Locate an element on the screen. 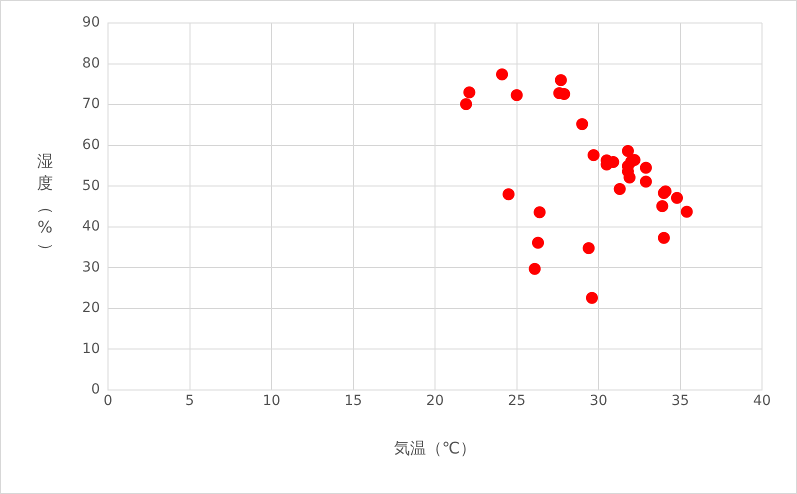 The height and width of the screenshot is (494, 797). x-tick-label: 35 is located at coordinates (680, 401).